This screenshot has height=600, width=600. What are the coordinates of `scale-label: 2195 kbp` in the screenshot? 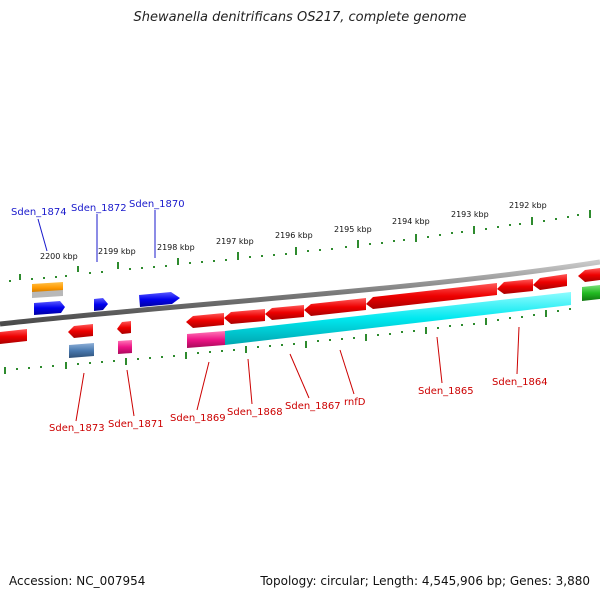 It's located at (353, 229).